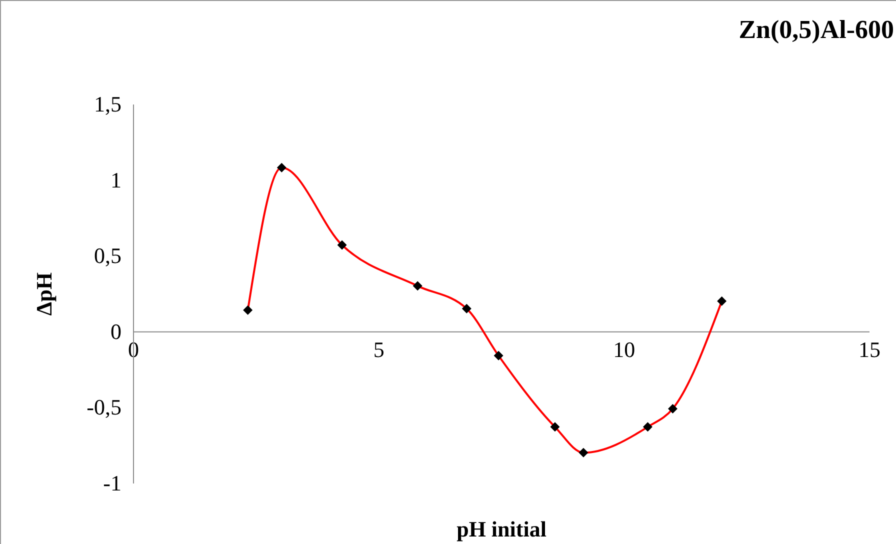  Describe the element at coordinates (869, 349) in the screenshot. I see `x-tick-label: 15` at that location.